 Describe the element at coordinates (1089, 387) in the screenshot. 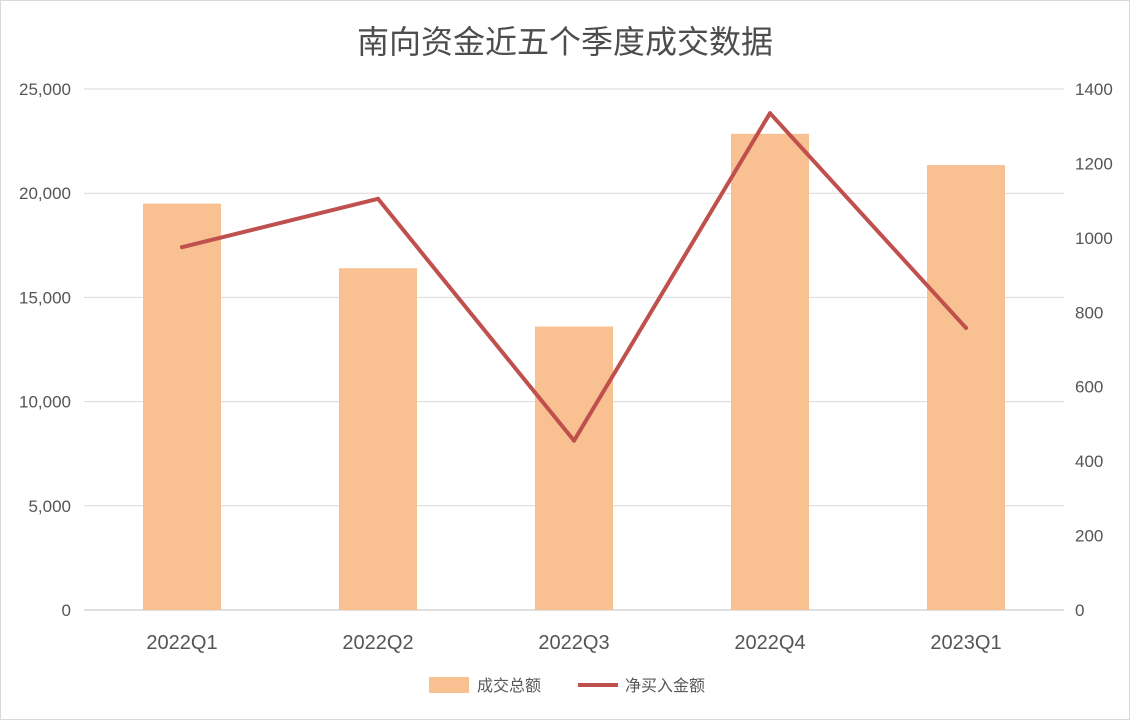

I see `y-right-tick-label: 600` at that location.